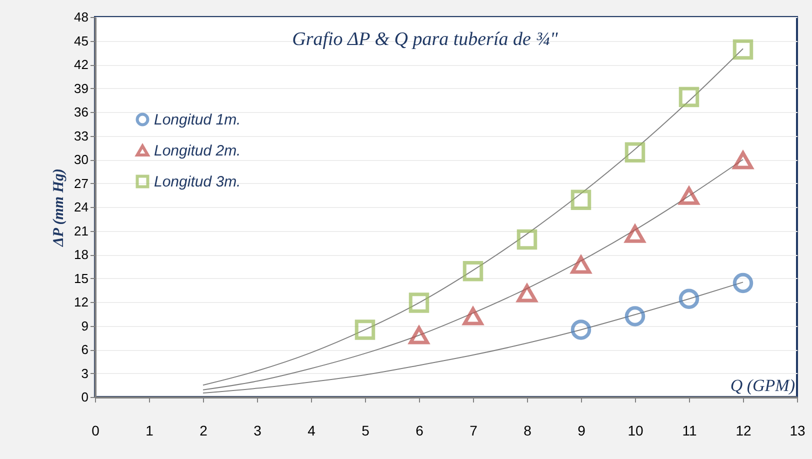  What do you see at coordinates (81, 302) in the screenshot?
I see `y-tick-label: 12` at bounding box center [81, 302].